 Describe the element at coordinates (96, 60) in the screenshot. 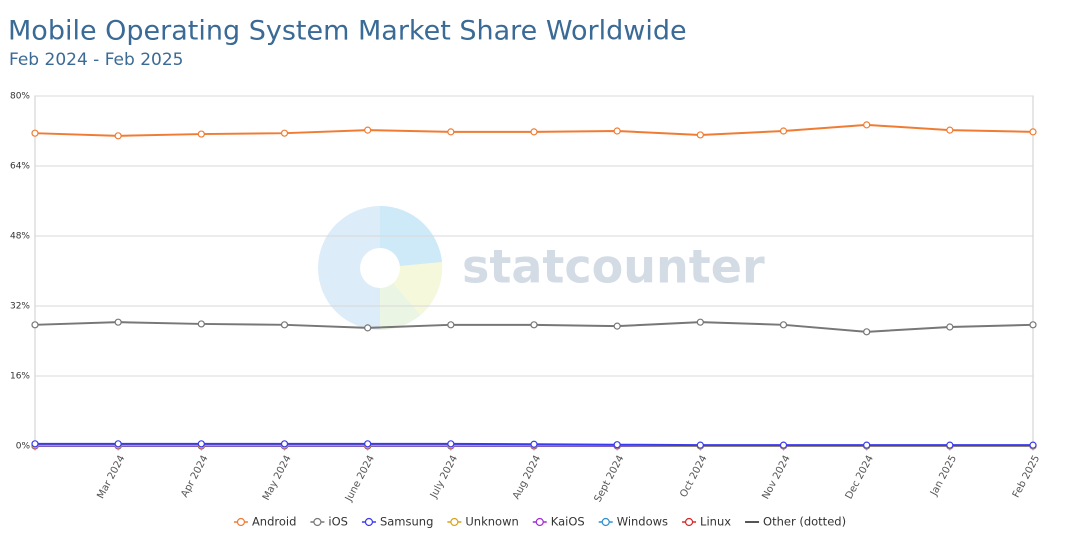

I see `chart-subtitle: Feb 2024 - Feb 2025` at that location.